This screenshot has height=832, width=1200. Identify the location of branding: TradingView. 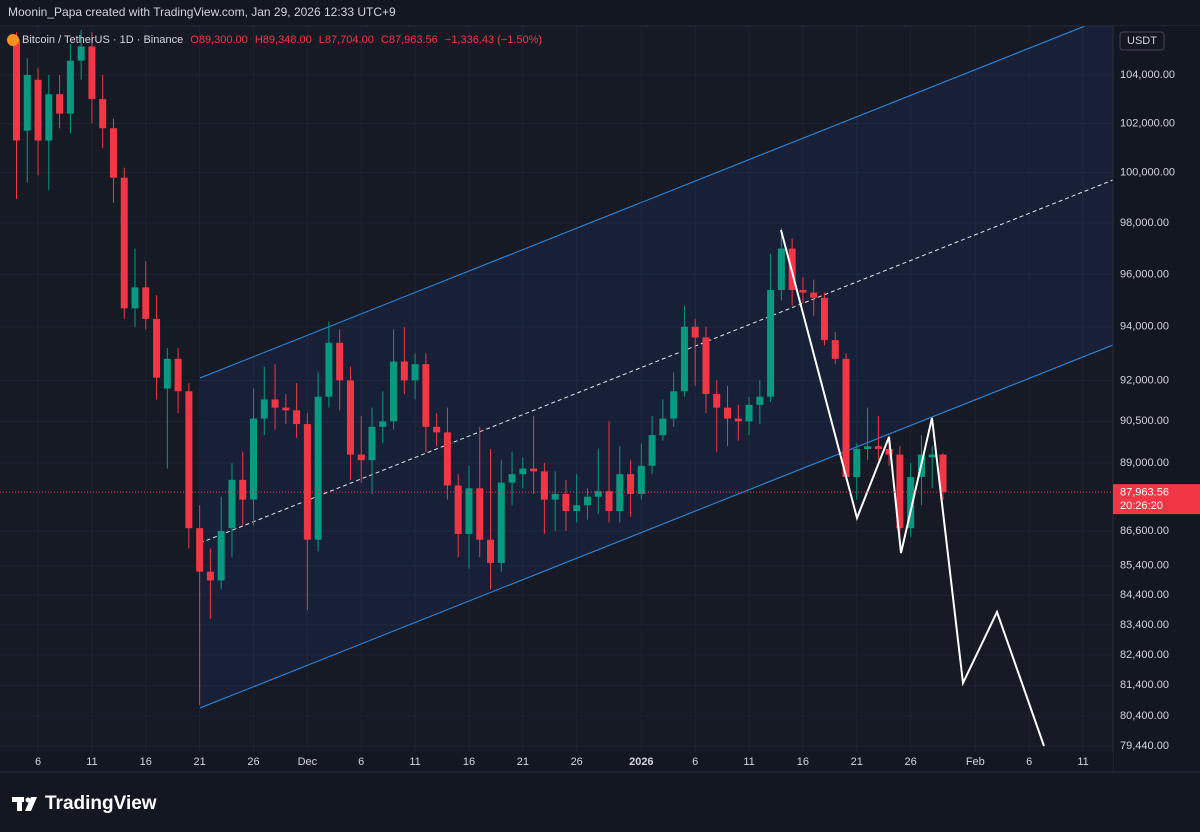
(101, 803).